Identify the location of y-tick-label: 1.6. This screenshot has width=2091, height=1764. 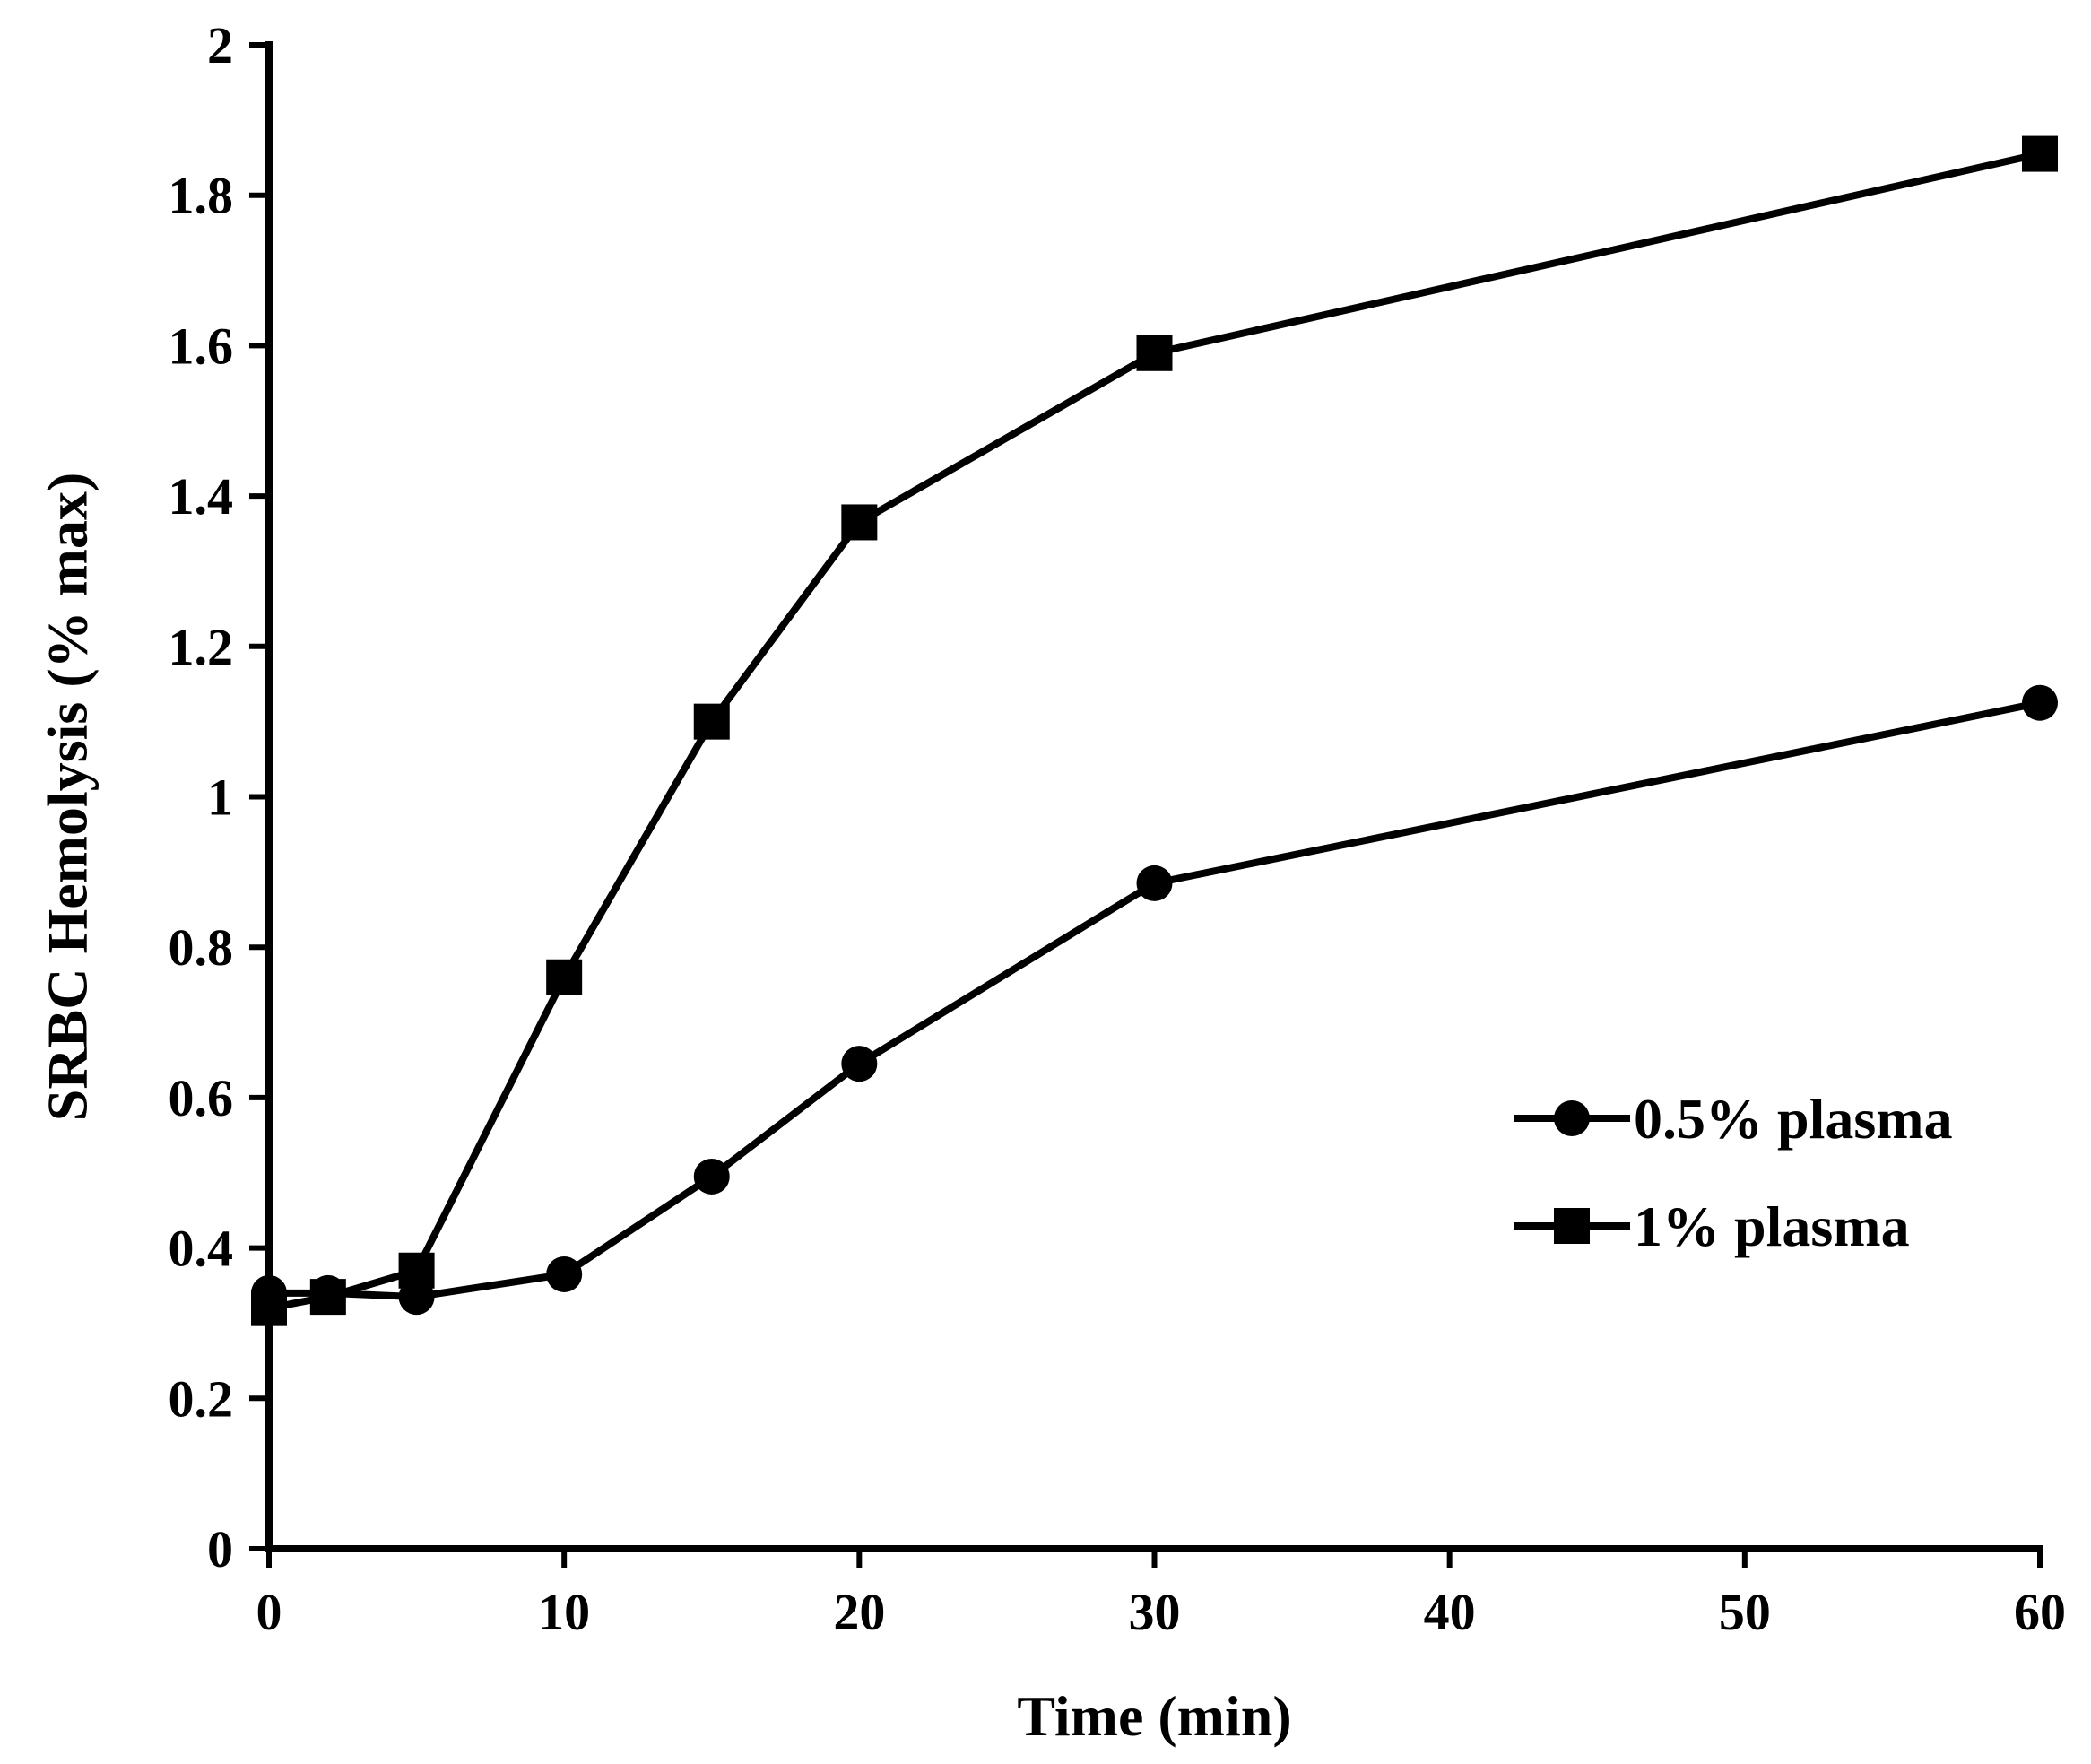
(201, 346).